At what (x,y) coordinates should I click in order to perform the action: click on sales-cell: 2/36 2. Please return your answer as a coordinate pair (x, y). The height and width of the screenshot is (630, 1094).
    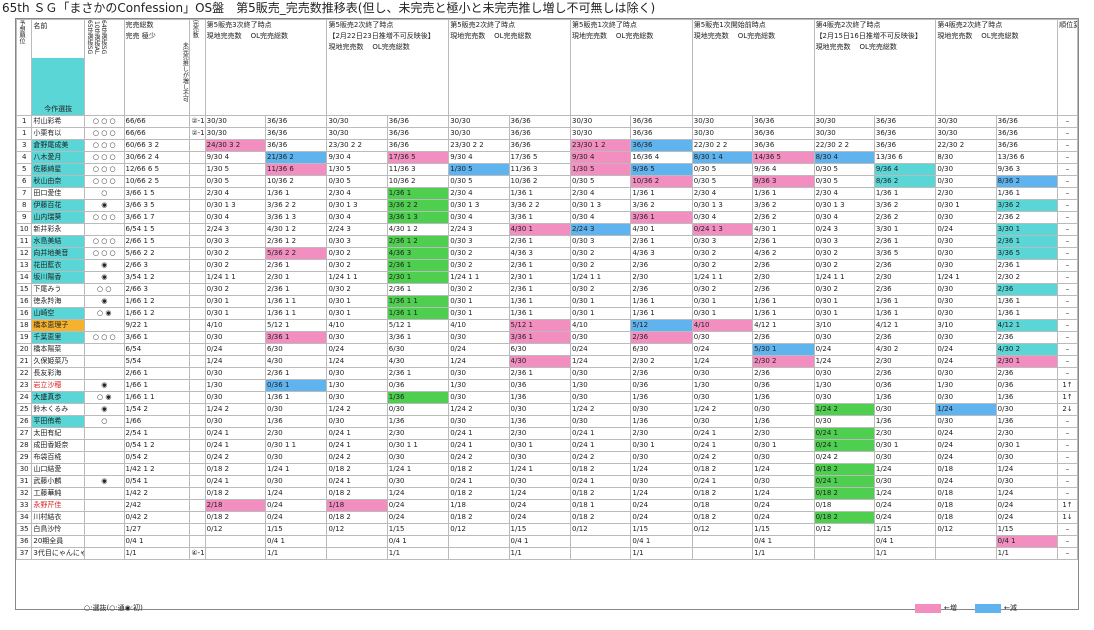
    Looking at the image, I should click on (905, 217).